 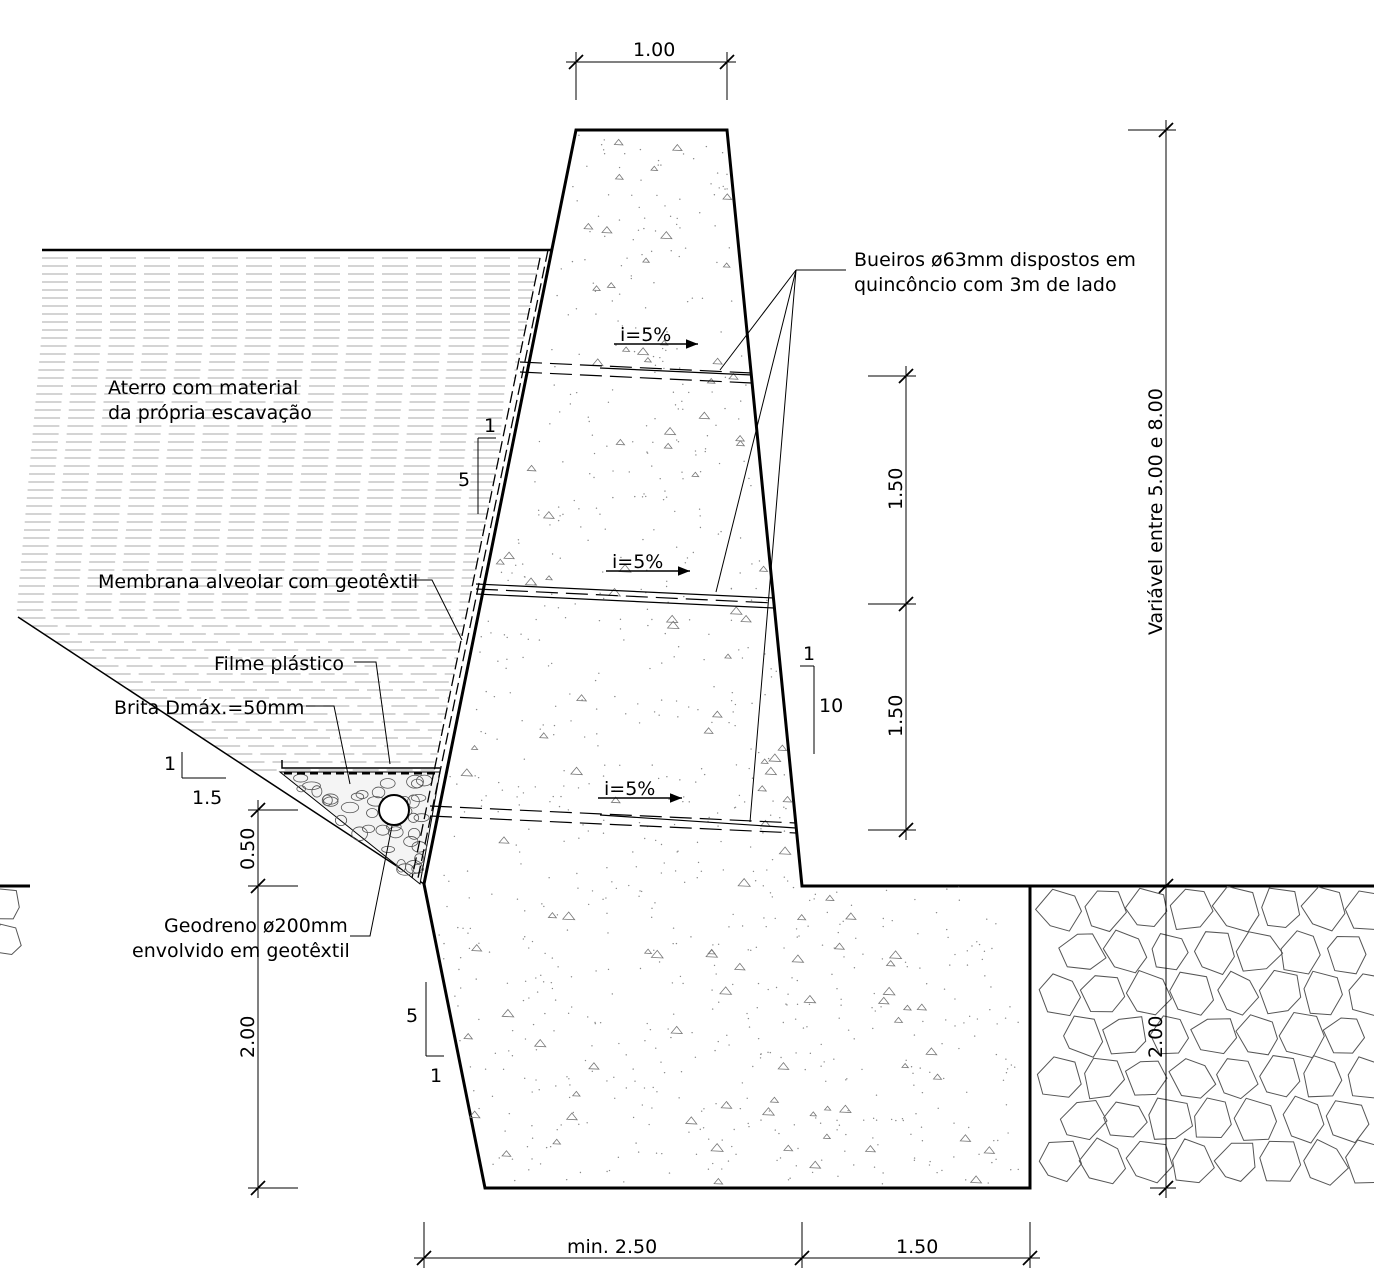 I want to click on dim-base-width-label: min. 2.50, so click(x=612, y=1247).